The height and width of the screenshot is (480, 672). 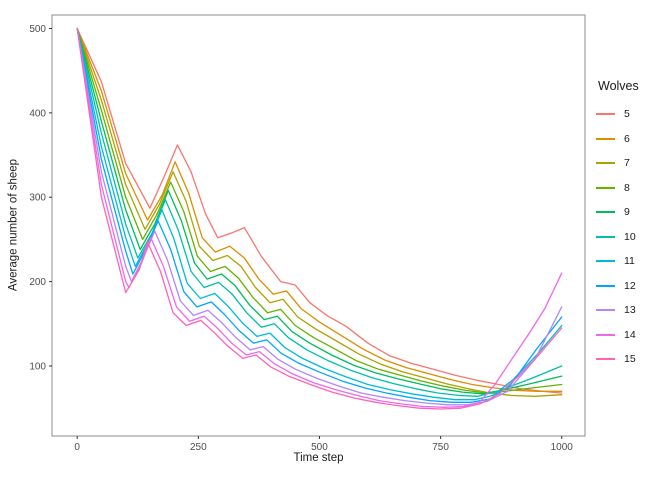 I want to click on legend-title: Wolves, so click(x=618, y=86).